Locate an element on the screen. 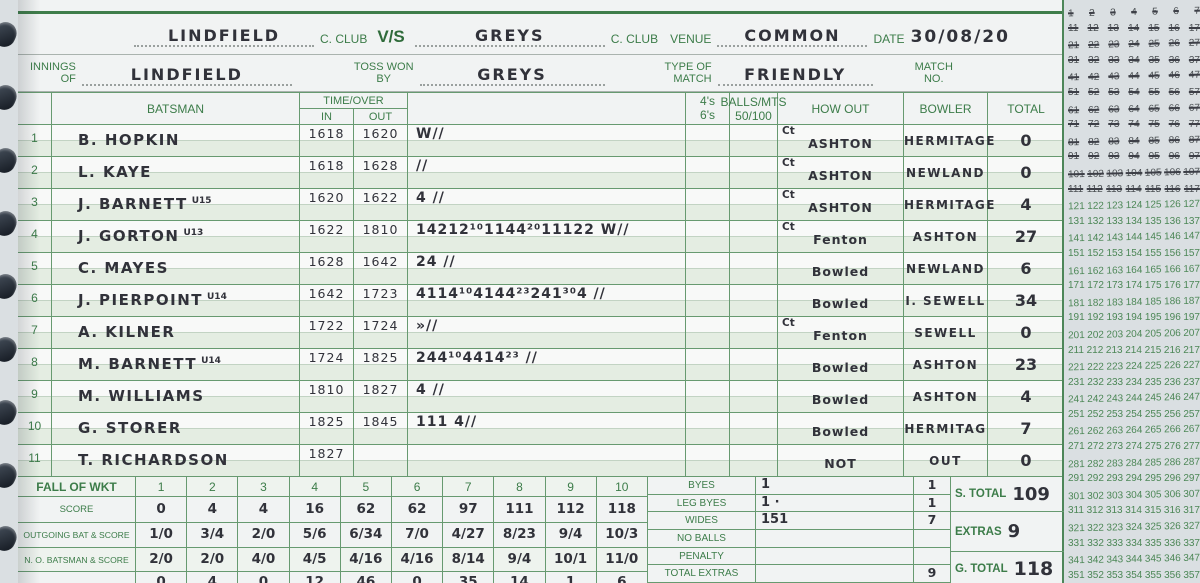 The image size is (1200, 583). tally-number: 63 is located at coordinates (1114, 109).